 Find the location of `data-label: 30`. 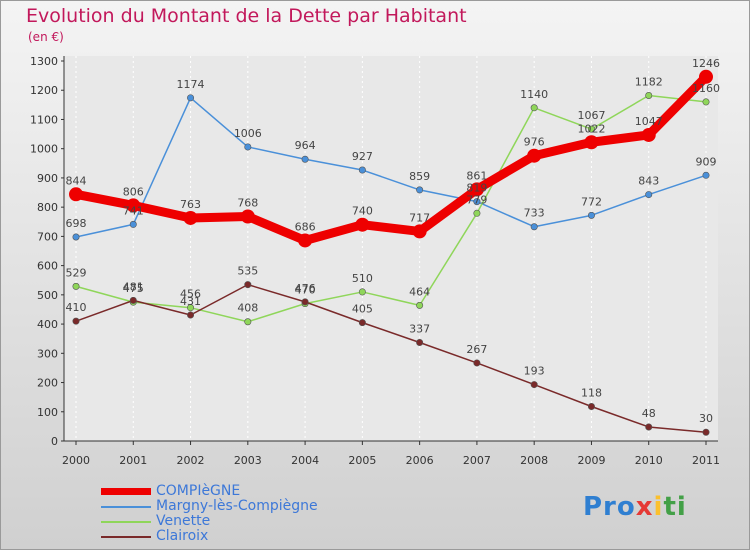

data-label: 30 is located at coordinates (706, 418).